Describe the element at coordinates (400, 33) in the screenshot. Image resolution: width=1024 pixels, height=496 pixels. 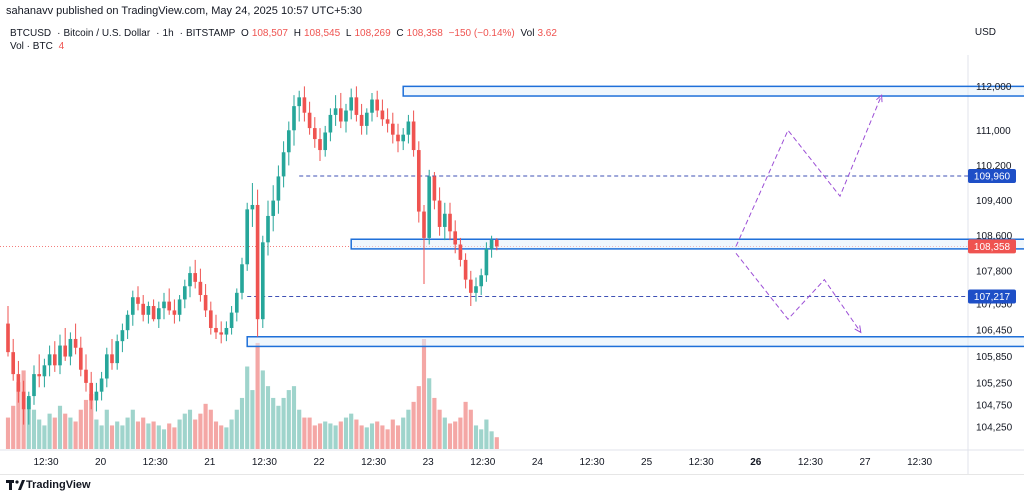
I see `close-label: C` at that location.